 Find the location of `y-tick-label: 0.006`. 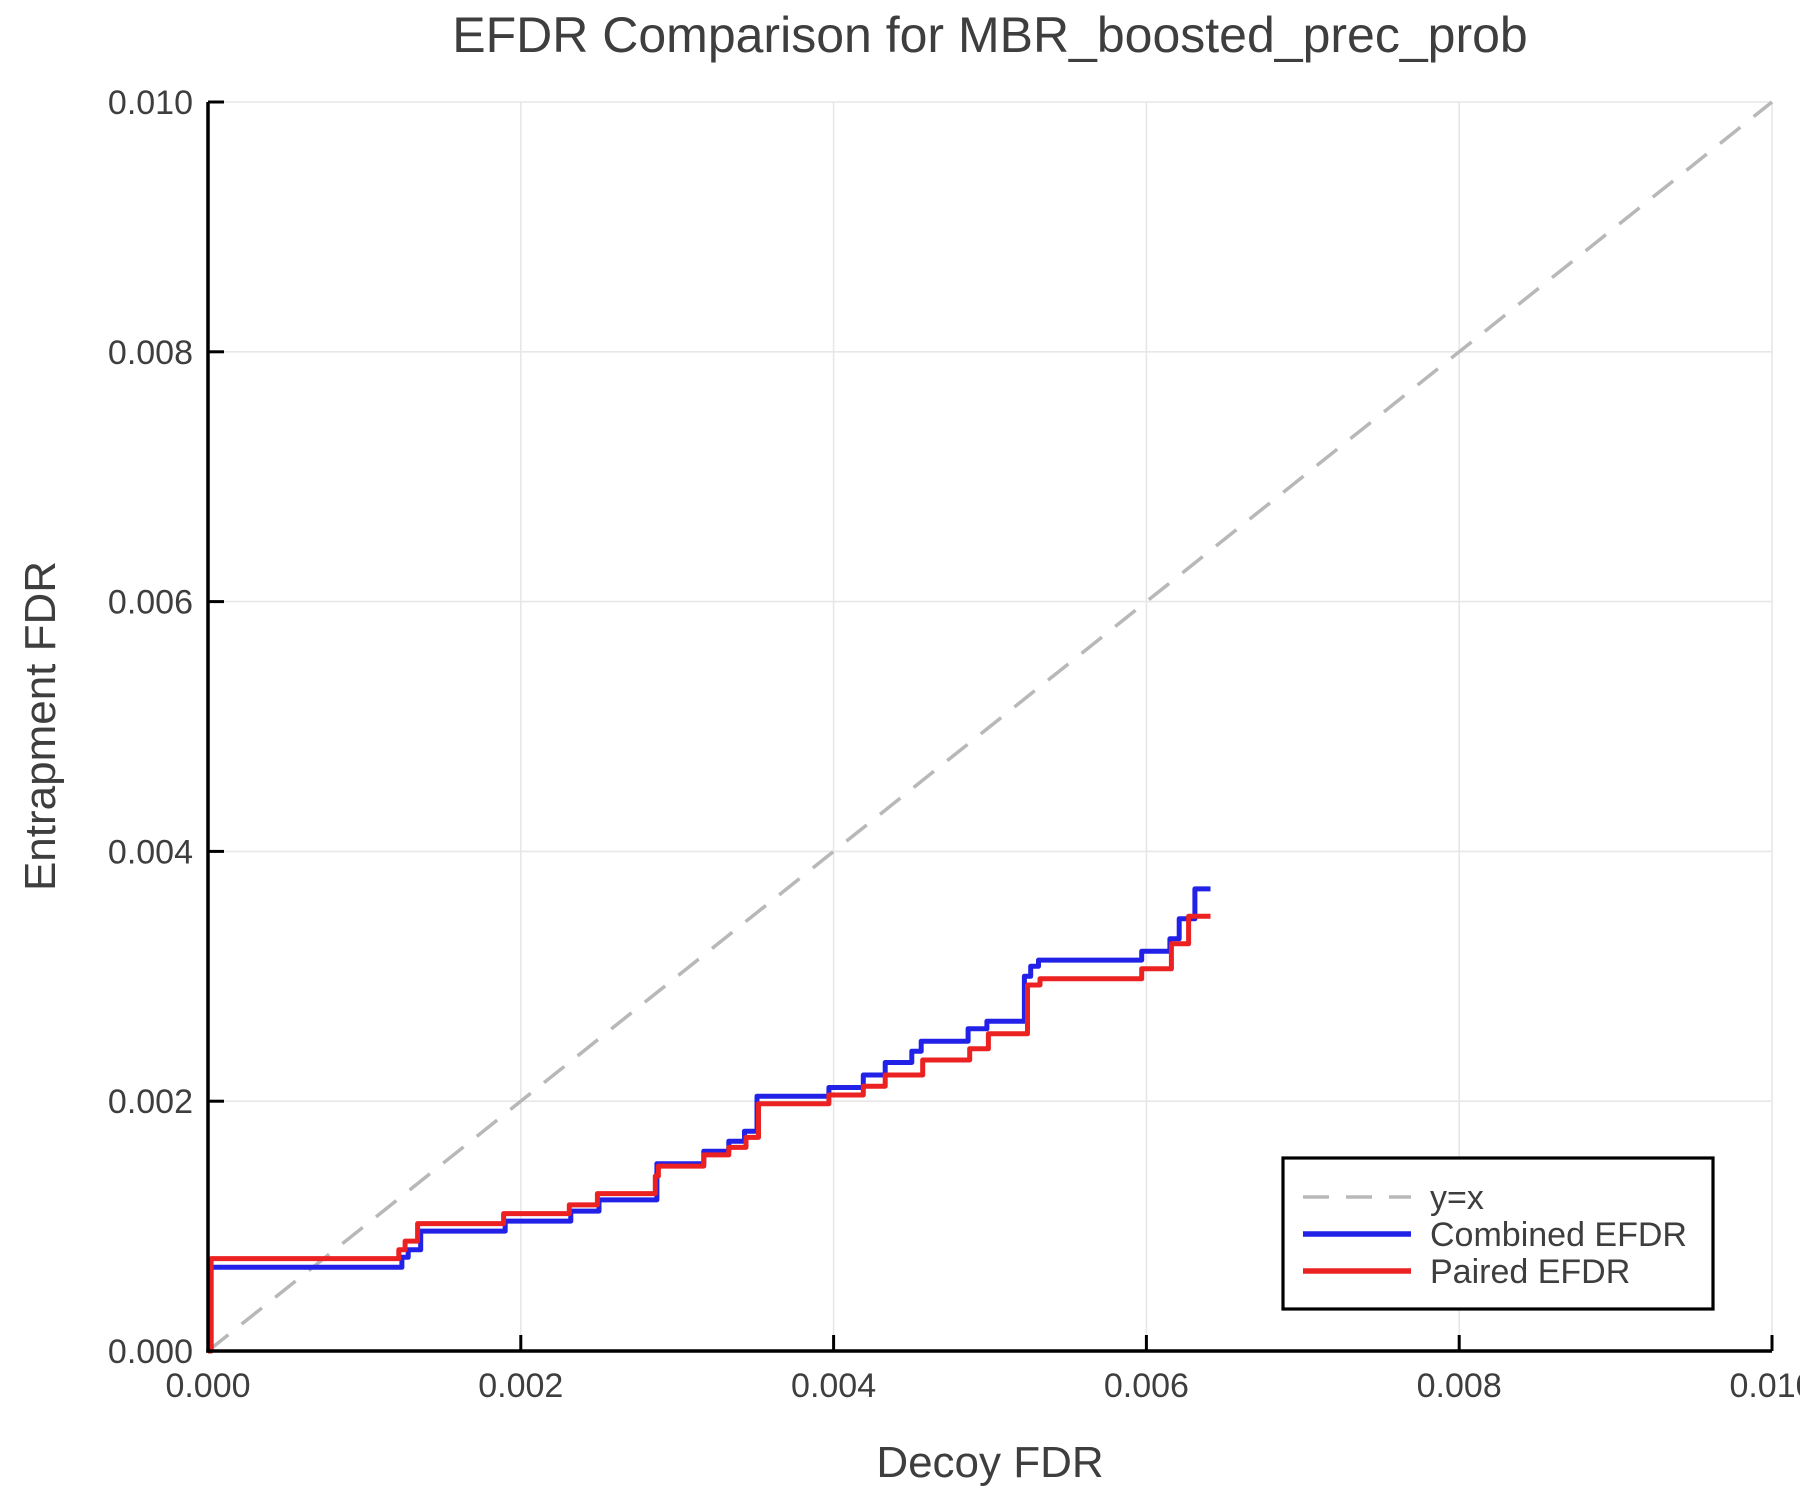

y-tick-label: 0.006 is located at coordinates (150, 603).